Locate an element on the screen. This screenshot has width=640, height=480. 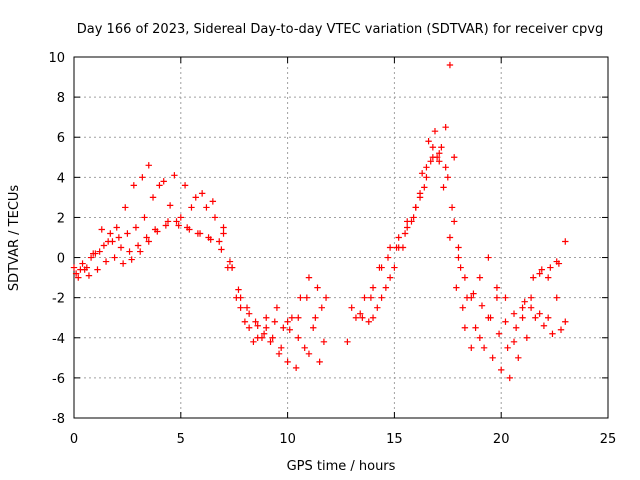
x-tick-label: 5 is located at coordinates (181, 439).